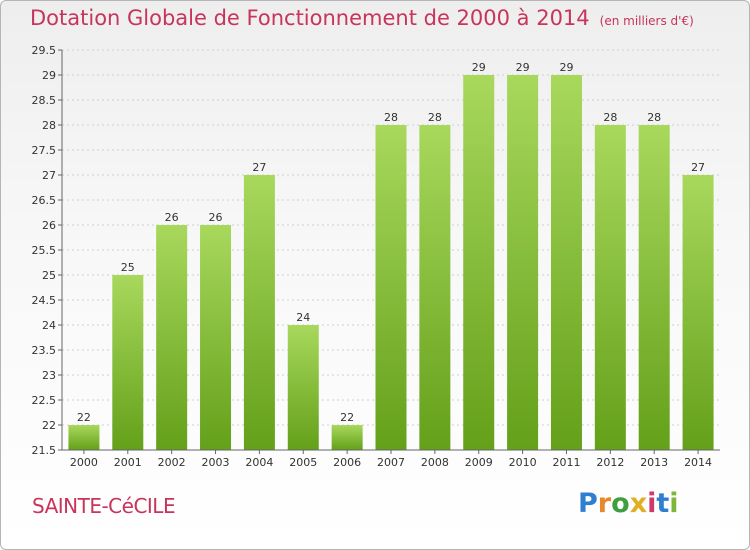 This screenshot has height=550, width=750. Describe the element at coordinates (347, 462) in the screenshot. I see `x-tick-label: 2006` at that location.